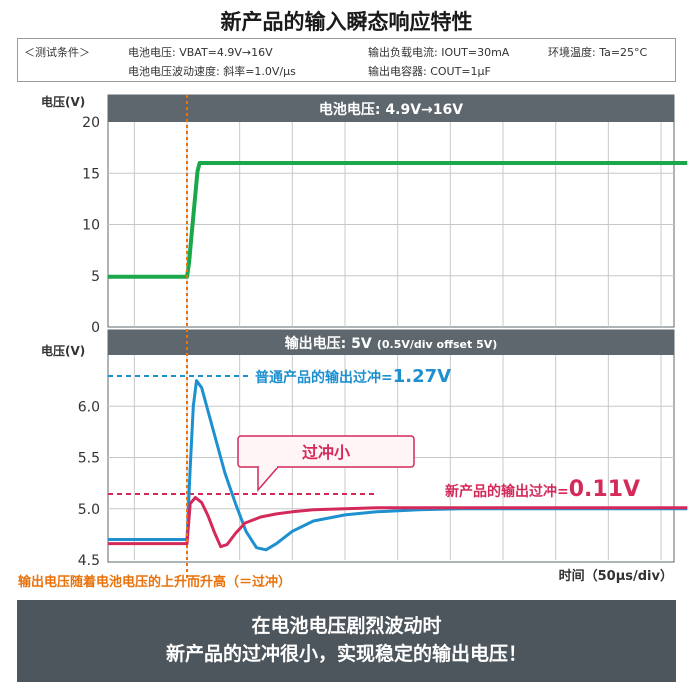  Describe the element at coordinates (91, 174) in the screenshot. I see `y-tick-label: 15` at that location.